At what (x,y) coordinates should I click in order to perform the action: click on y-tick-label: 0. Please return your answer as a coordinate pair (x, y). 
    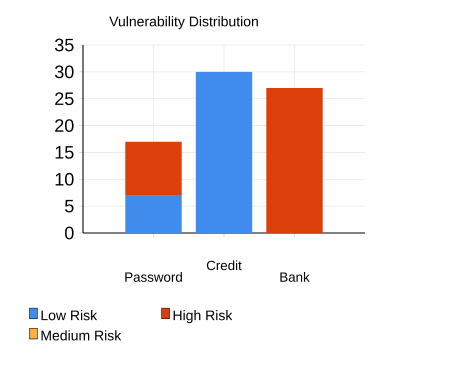
    Looking at the image, I should click on (69, 233).